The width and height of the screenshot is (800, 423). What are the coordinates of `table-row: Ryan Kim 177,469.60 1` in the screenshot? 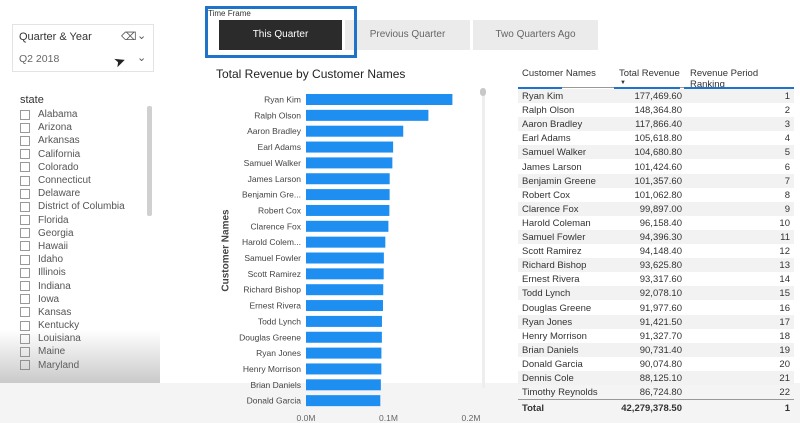 It's located at (656, 96).